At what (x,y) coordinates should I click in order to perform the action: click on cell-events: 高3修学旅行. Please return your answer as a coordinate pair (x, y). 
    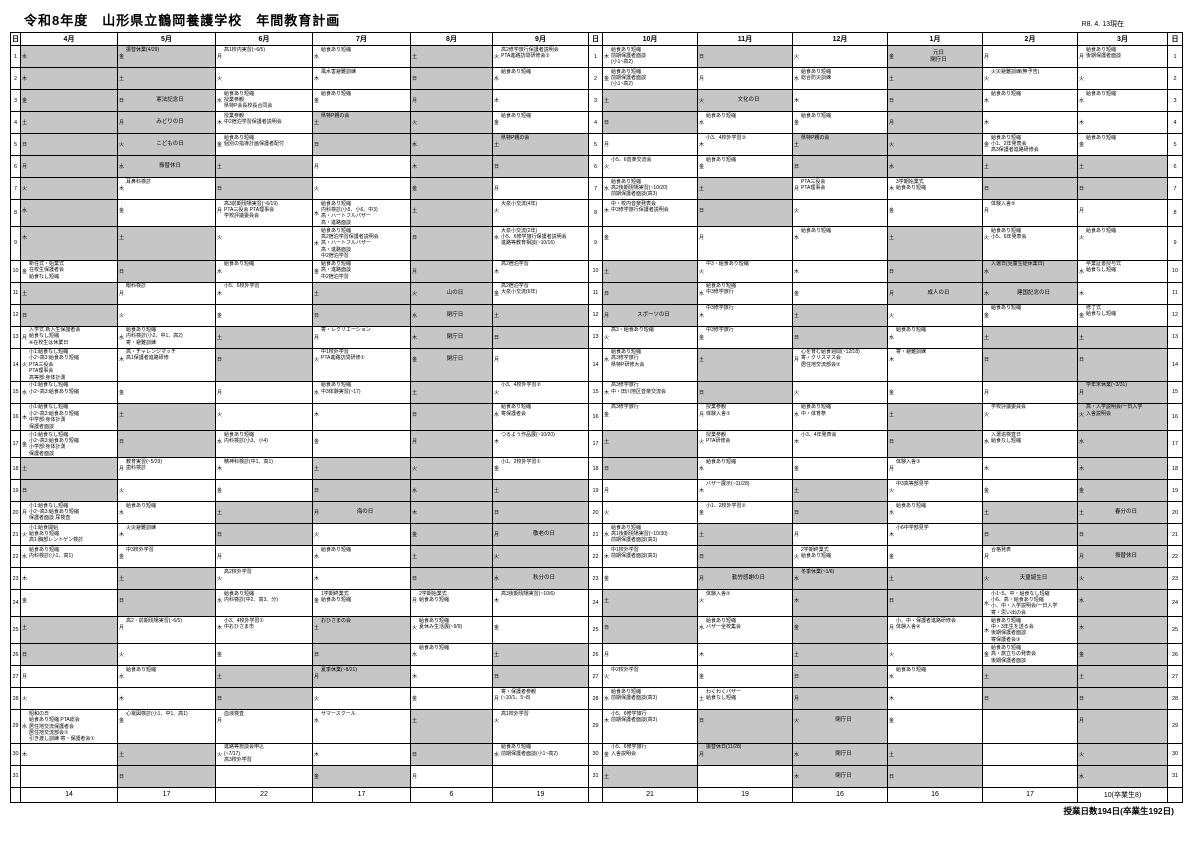
    Looking at the image, I should click on (625, 407).